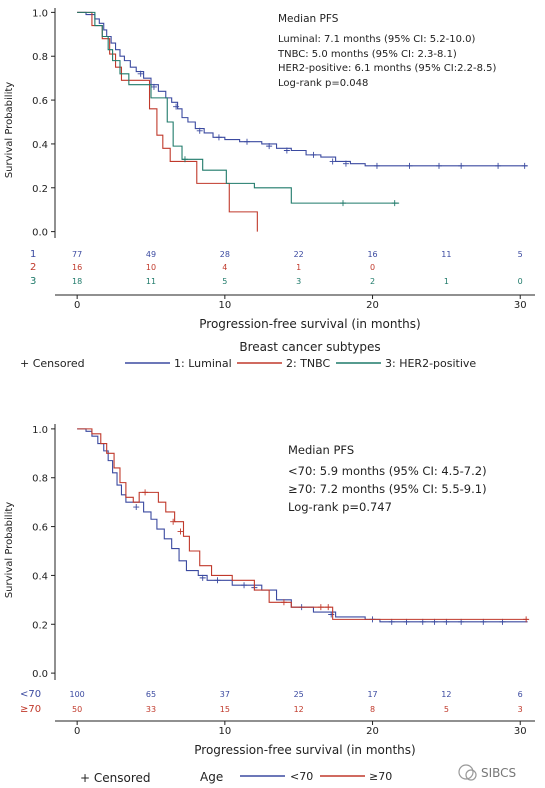  What do you see at coordinates (298, 267) in the screenshot?
I see `panel-1-risk-count-tnbc-3: 1` at bounding box center [298, 267].